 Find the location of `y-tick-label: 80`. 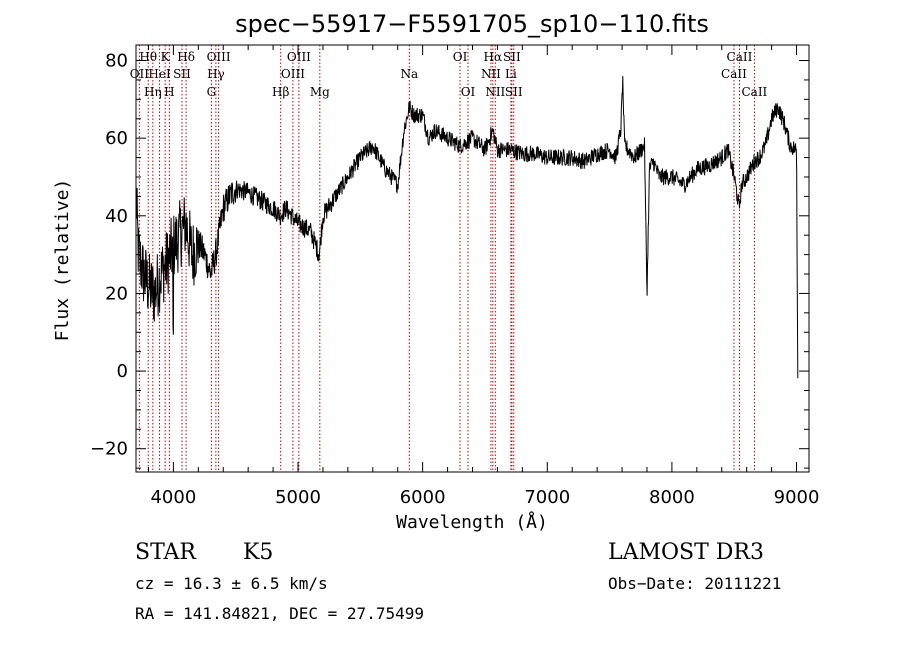

y-tick-label: 80 is located at coordinates (116, 61).